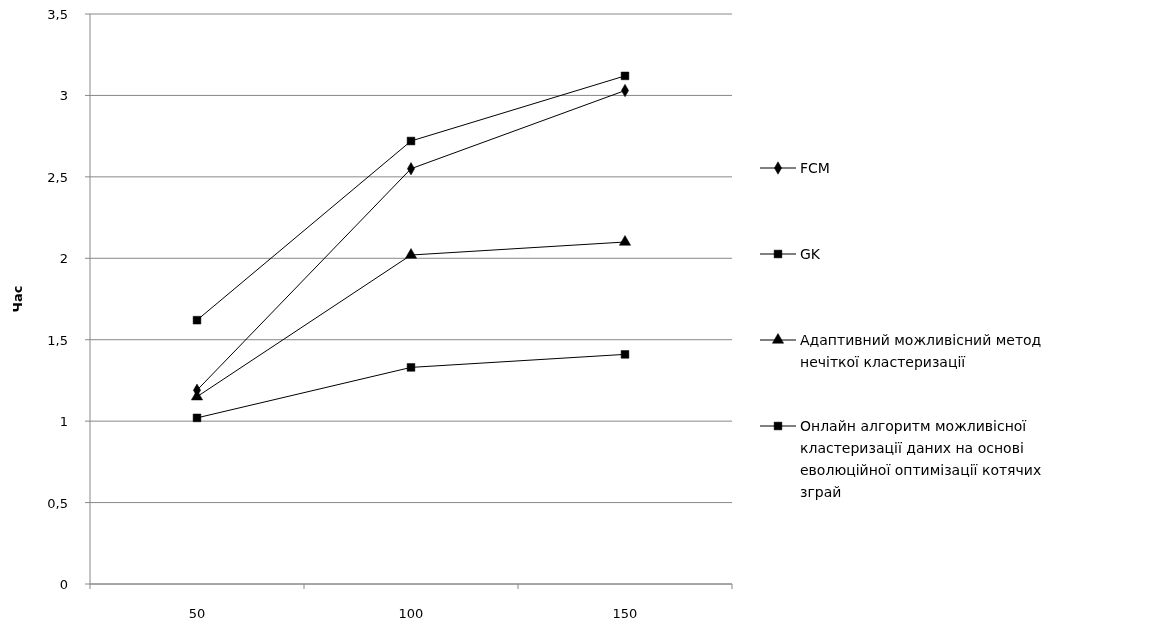  I want to click on y-tick-label: 3, so click(63, 96).